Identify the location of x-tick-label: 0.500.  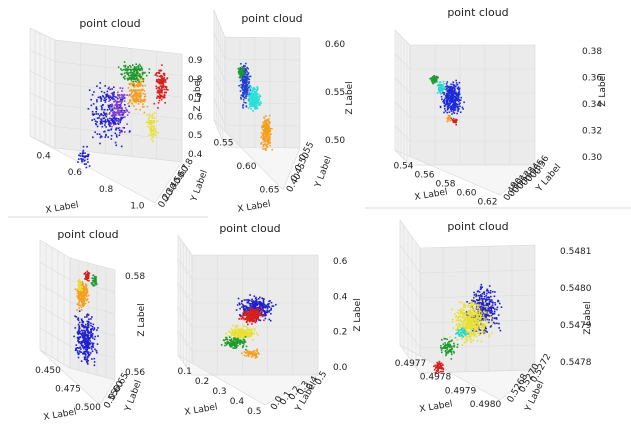
(88, 408).